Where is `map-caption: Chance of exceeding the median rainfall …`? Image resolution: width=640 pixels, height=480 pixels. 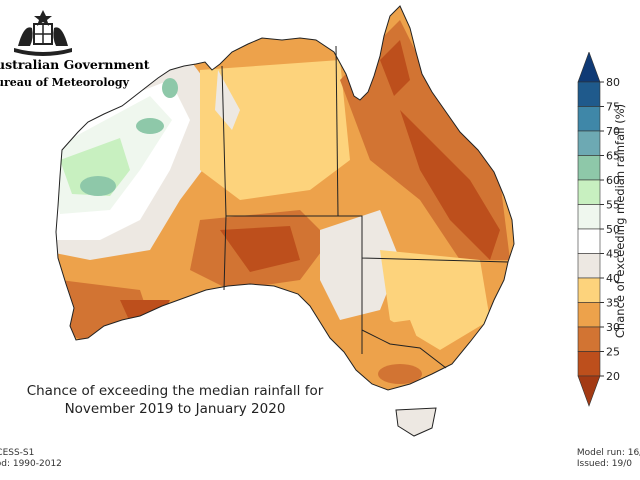
map-caption: Chance of exceeding the median rainfall … is located at coordinates (175, 400).